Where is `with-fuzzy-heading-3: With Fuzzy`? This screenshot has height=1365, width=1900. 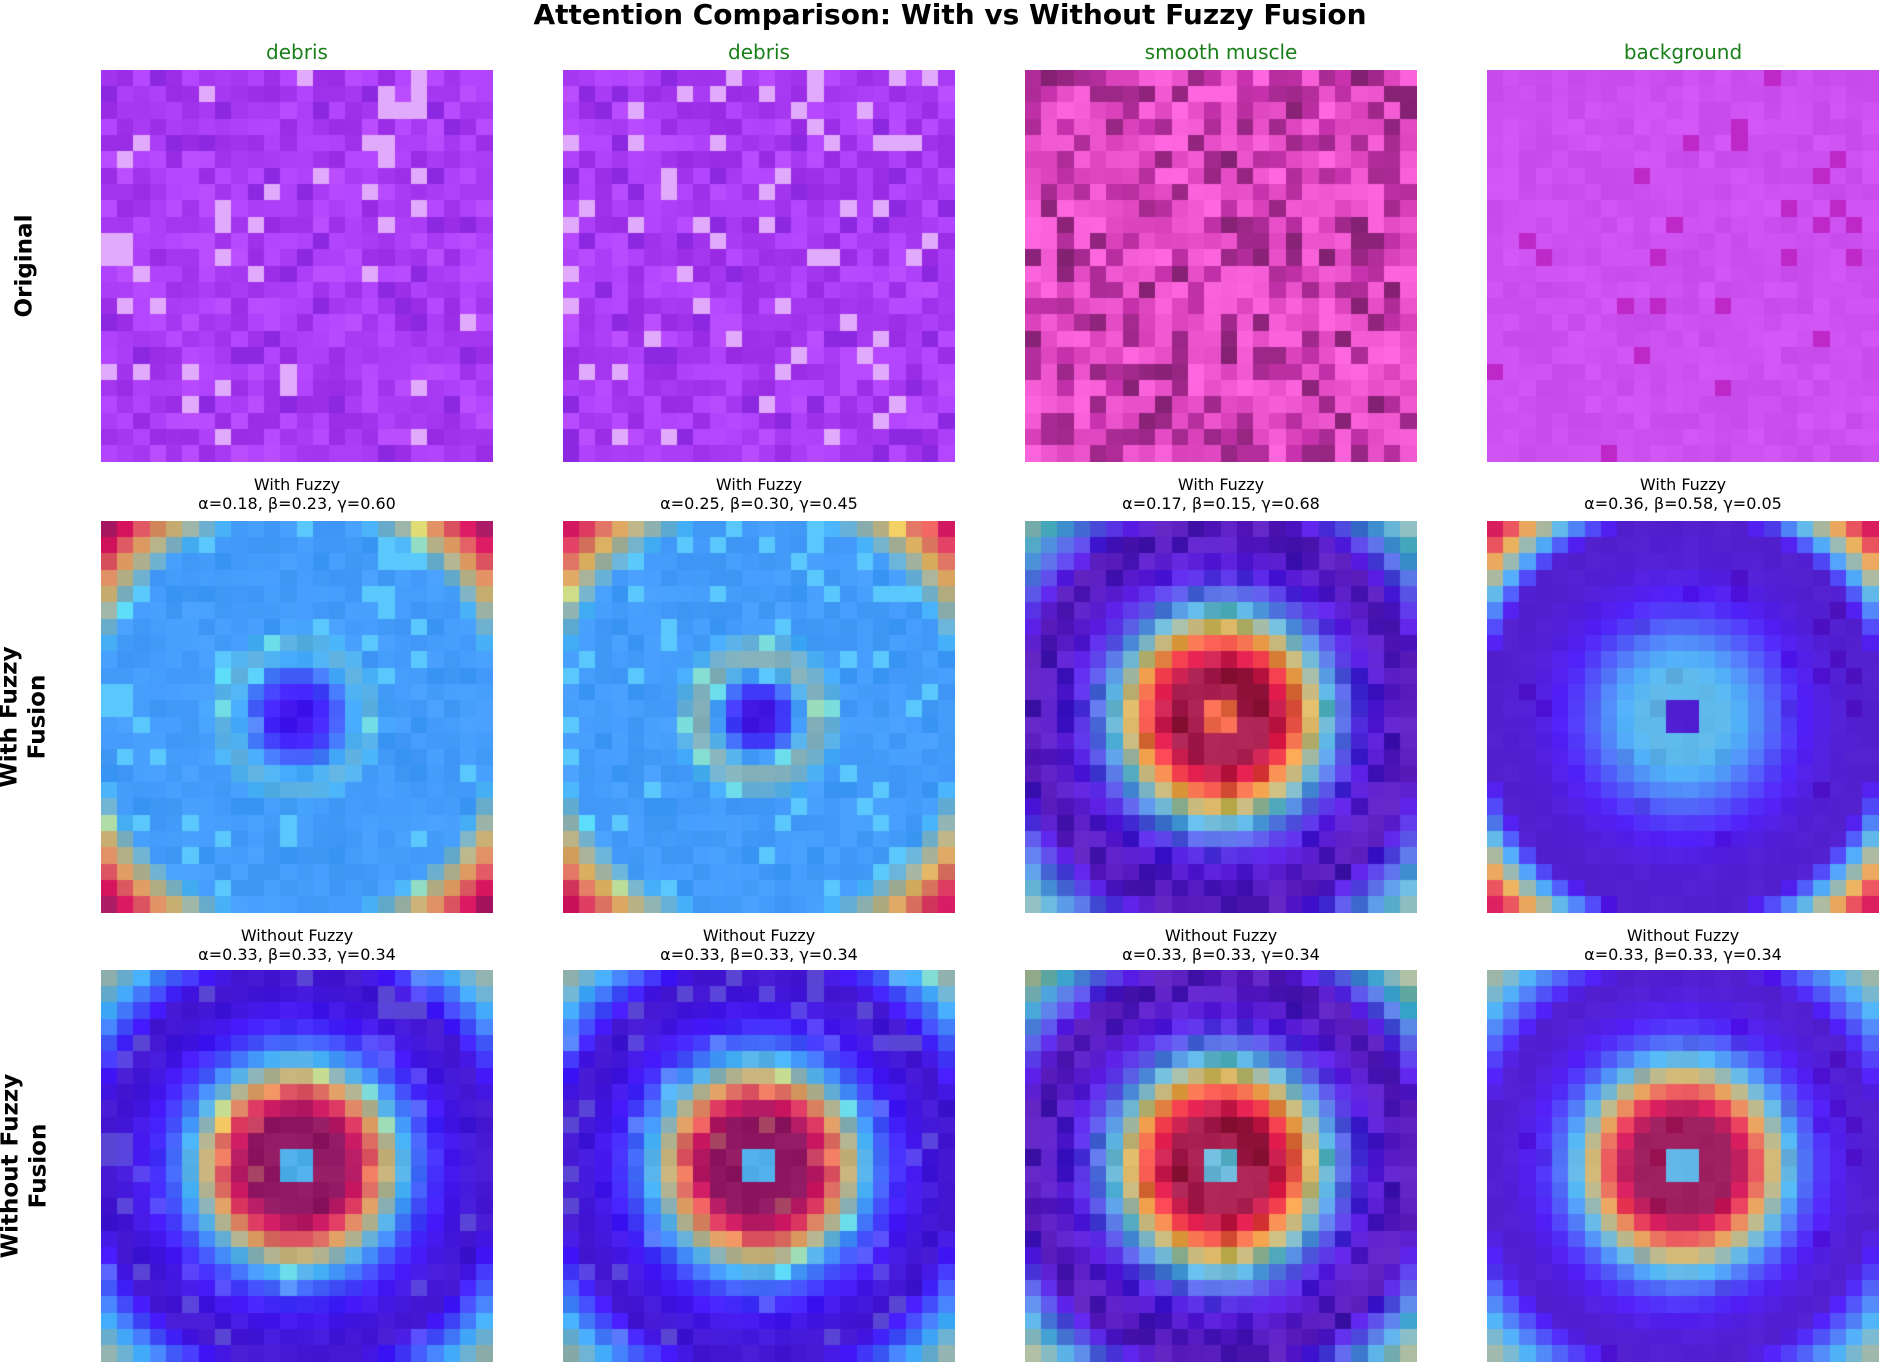 with-fuzzy-heading-3: With Fuzzy is located at coordinates (1221, 484).